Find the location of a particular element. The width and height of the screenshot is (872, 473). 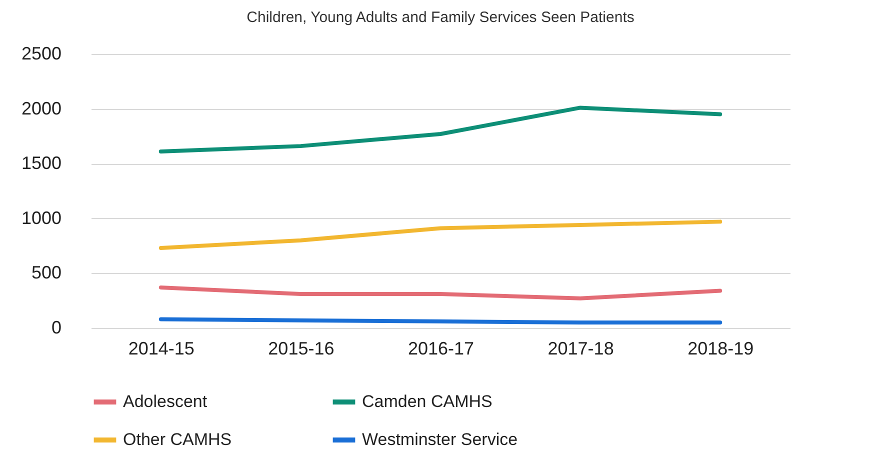

y-tick-label: 0 is located at coordinates (56, 328).